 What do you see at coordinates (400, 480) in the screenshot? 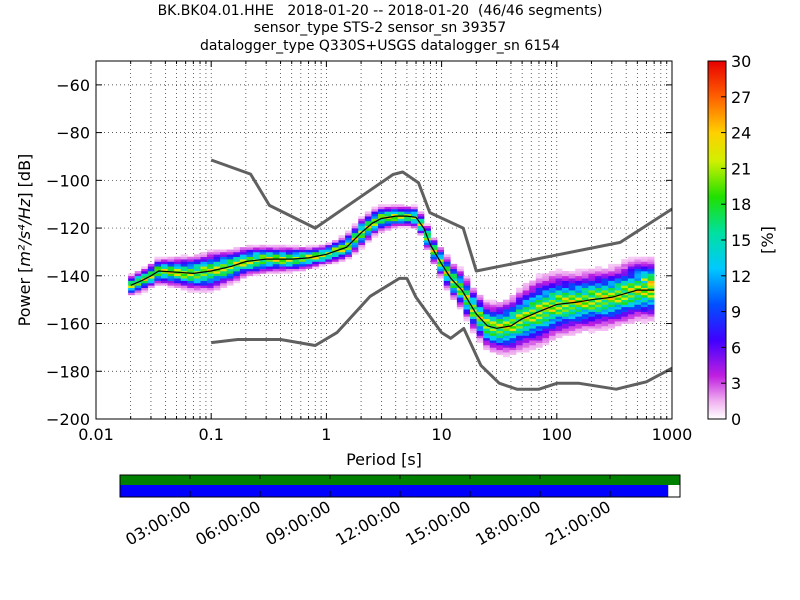
I see `coverage-full-bar` at bounding box center [400, 480].